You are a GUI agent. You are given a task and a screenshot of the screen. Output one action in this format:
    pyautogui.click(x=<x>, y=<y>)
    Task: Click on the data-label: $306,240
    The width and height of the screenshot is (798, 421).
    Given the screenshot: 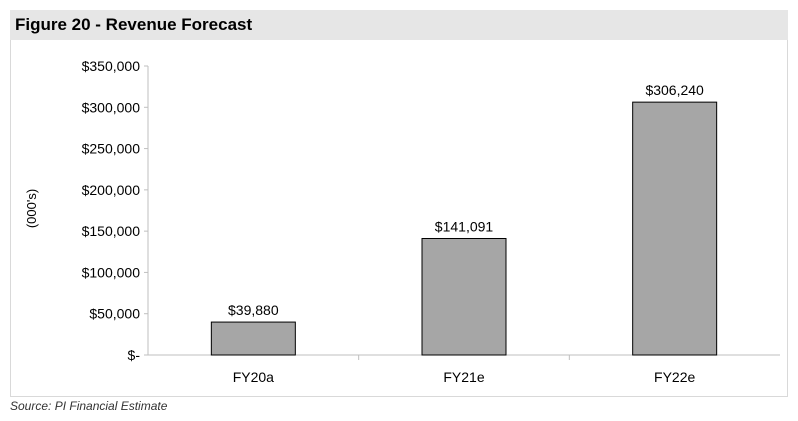 What is the action you would take?
    pyautogui.click(x=674, y=90)
    